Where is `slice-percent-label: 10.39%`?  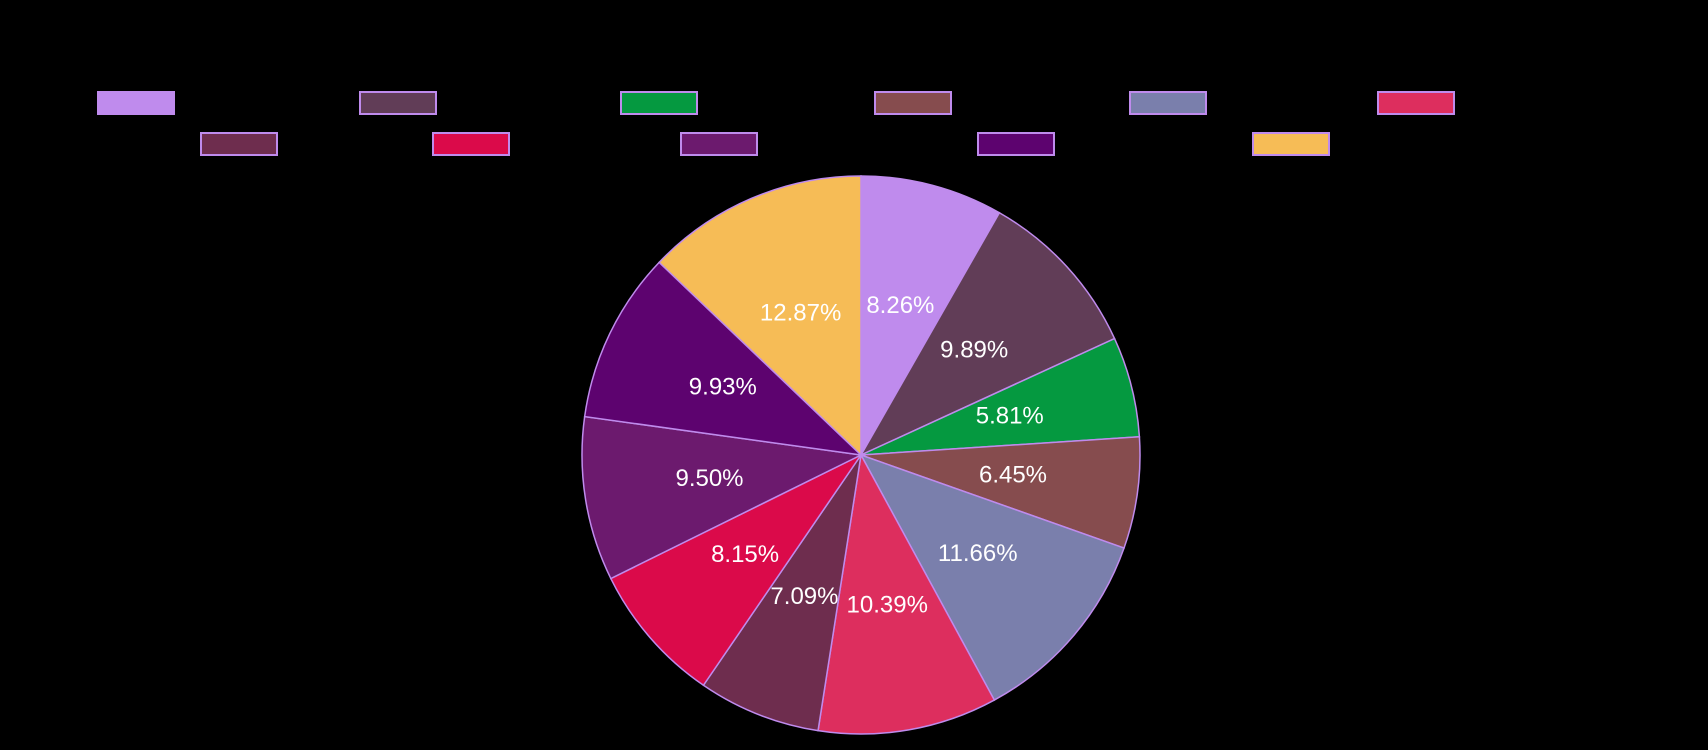
slice-percent-label: 10.39% is located at coordinates (887, 605).